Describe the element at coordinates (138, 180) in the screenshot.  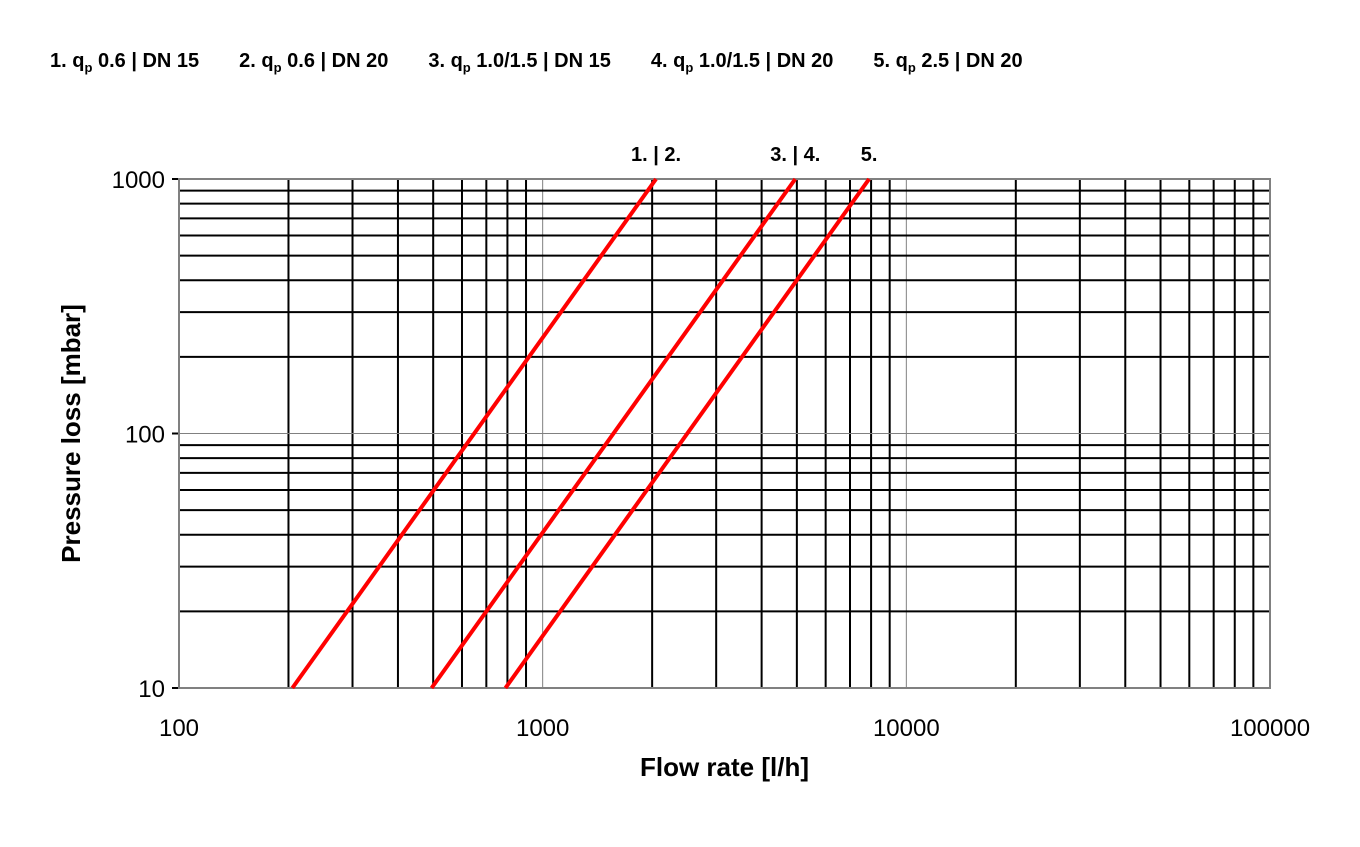
I see `y-tick-label: 1000` at that location.